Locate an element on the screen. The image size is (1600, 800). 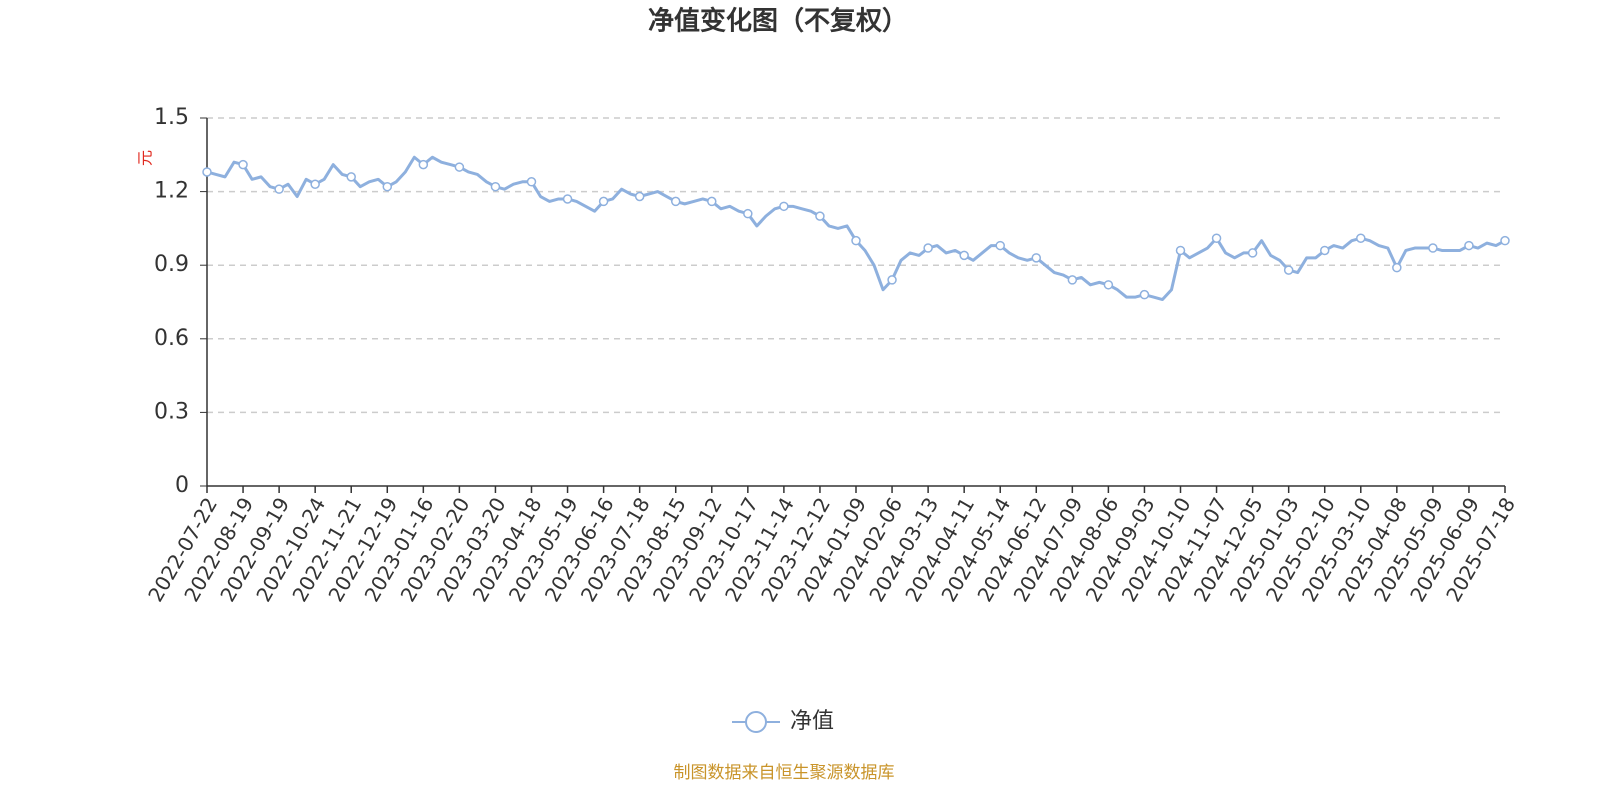
y-tick-label: 0.6 is located at coordinates (171, 338).